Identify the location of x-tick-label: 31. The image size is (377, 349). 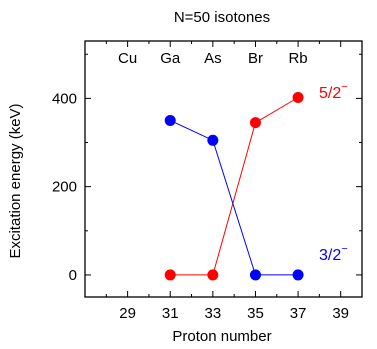
(170, 313).